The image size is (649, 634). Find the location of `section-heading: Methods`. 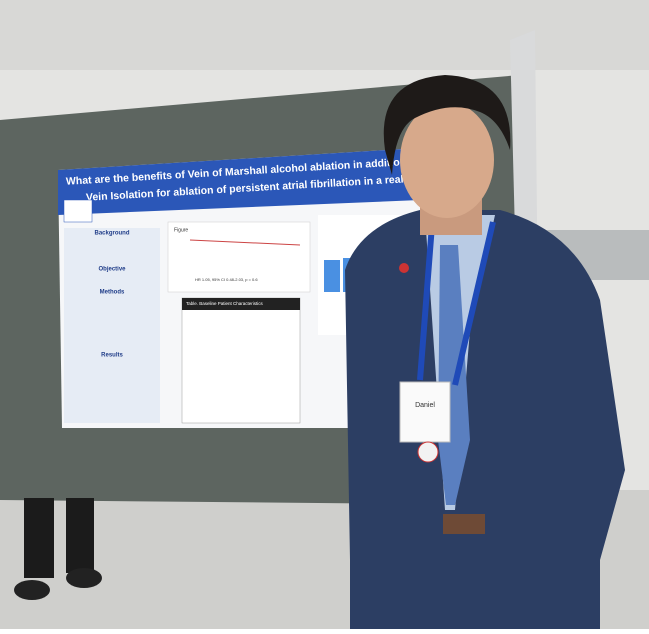

section-heading: Methods is located at coordinates (112, 293).